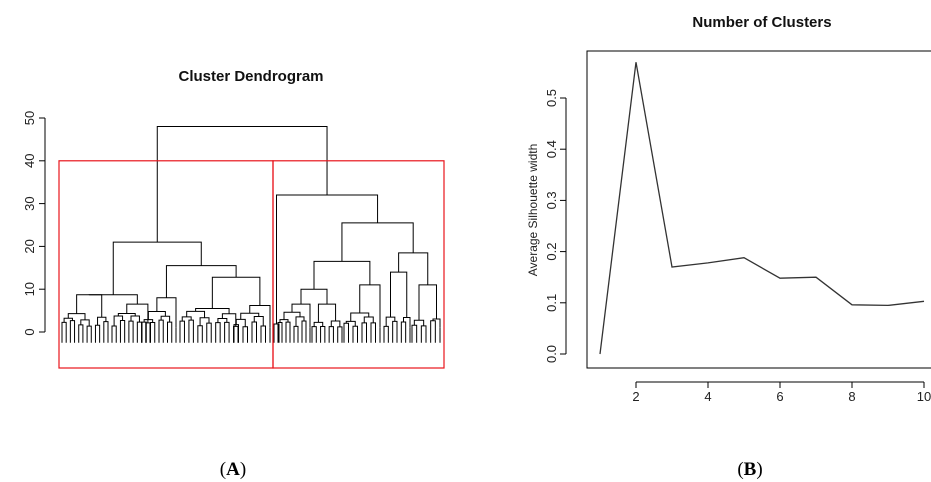 The image size is (931, 482). What do you see at coordinates (635, 396) in the screenshot?
I see `silhouette-x-tick-label: 2` at bounding box center [635, 396].